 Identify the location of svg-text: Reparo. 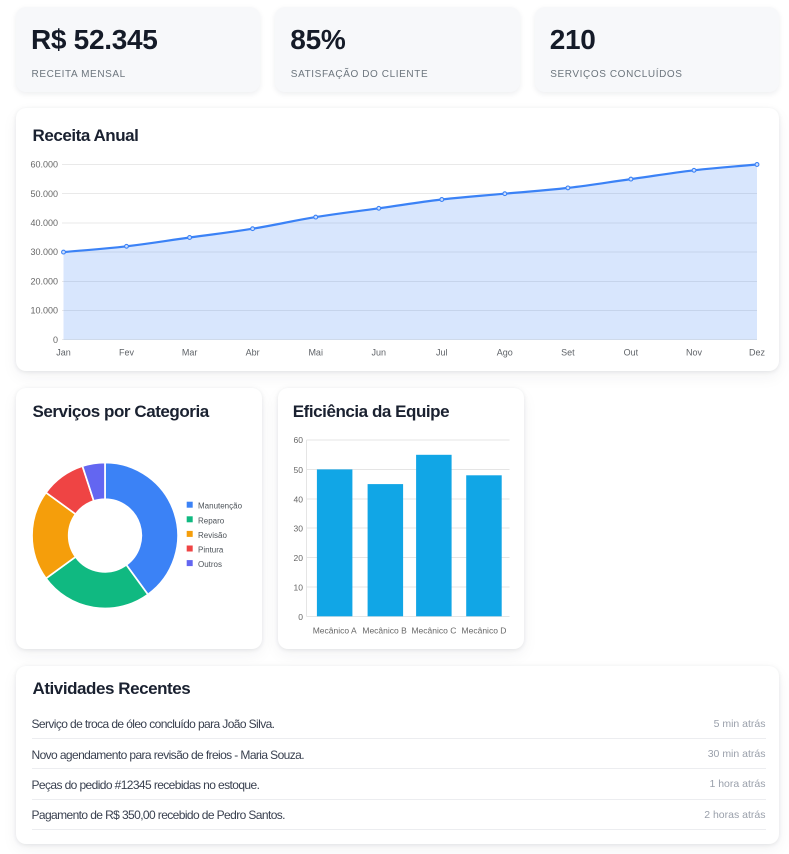
(211, 520).